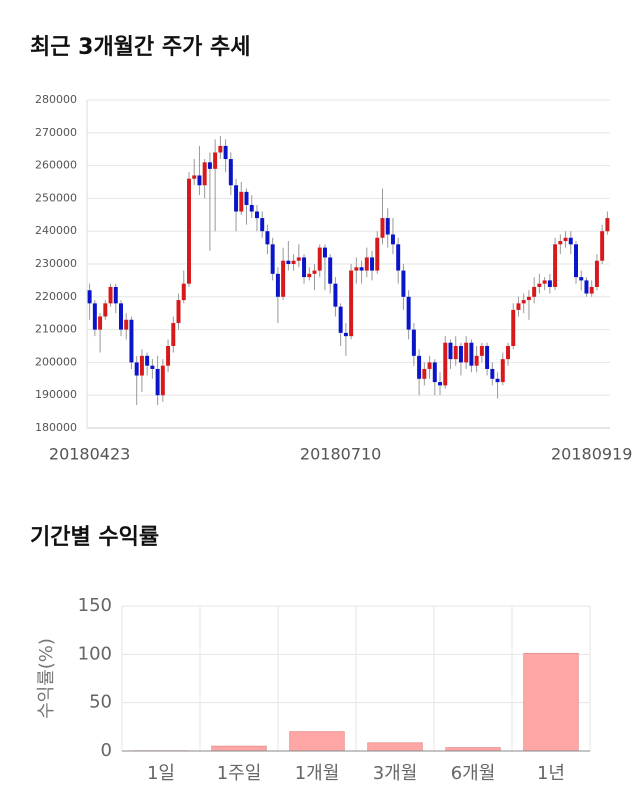  I want to click on y-tick-label: 240000, so click(56, 230).